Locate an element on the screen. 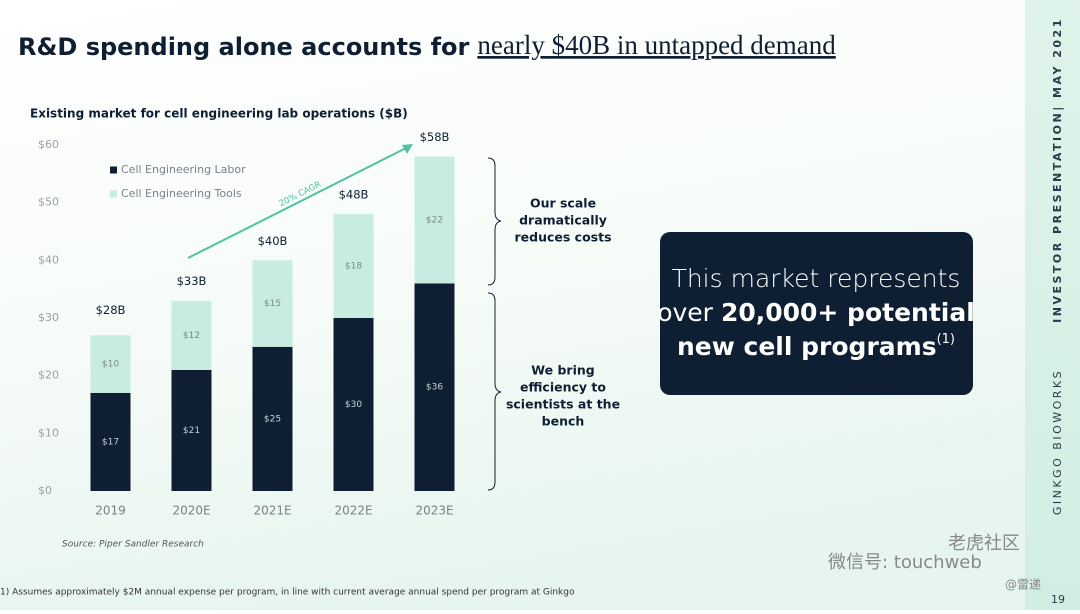 This screenshot has width=1080, height=614. watermark-text: 微信号: touchweb is located at coordinates (905, 562).